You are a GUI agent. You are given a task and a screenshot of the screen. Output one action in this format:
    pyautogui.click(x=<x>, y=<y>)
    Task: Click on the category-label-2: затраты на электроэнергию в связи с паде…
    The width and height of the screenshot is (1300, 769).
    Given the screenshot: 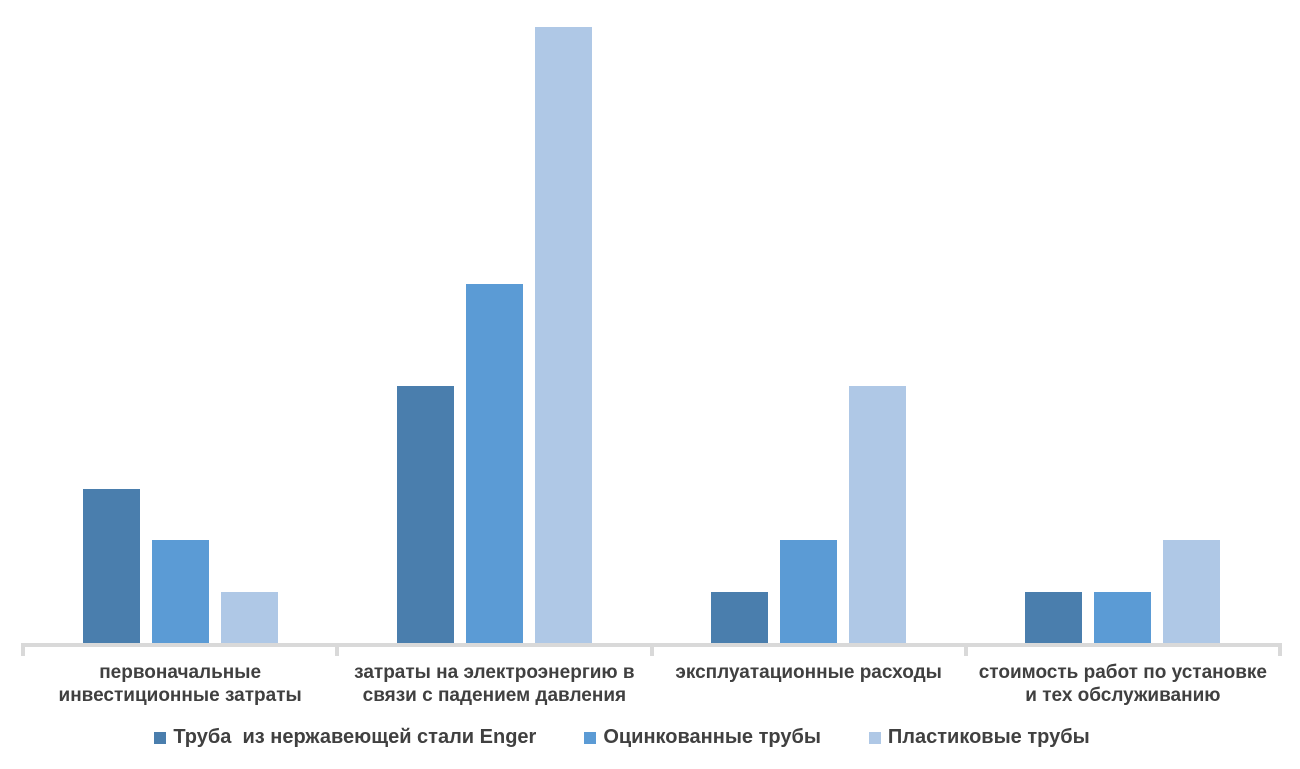 What is the action you would take?
    pyautogui.click(x=494, y=684)
    